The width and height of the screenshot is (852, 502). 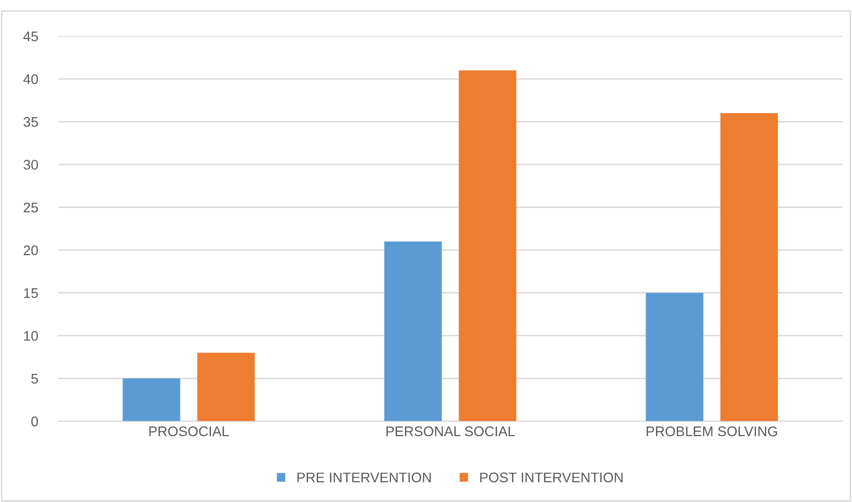 What do you see at coordinates (31, 165) in the screenshot?
I see `y-tick-label: 30` at bounding box center [31, 165].